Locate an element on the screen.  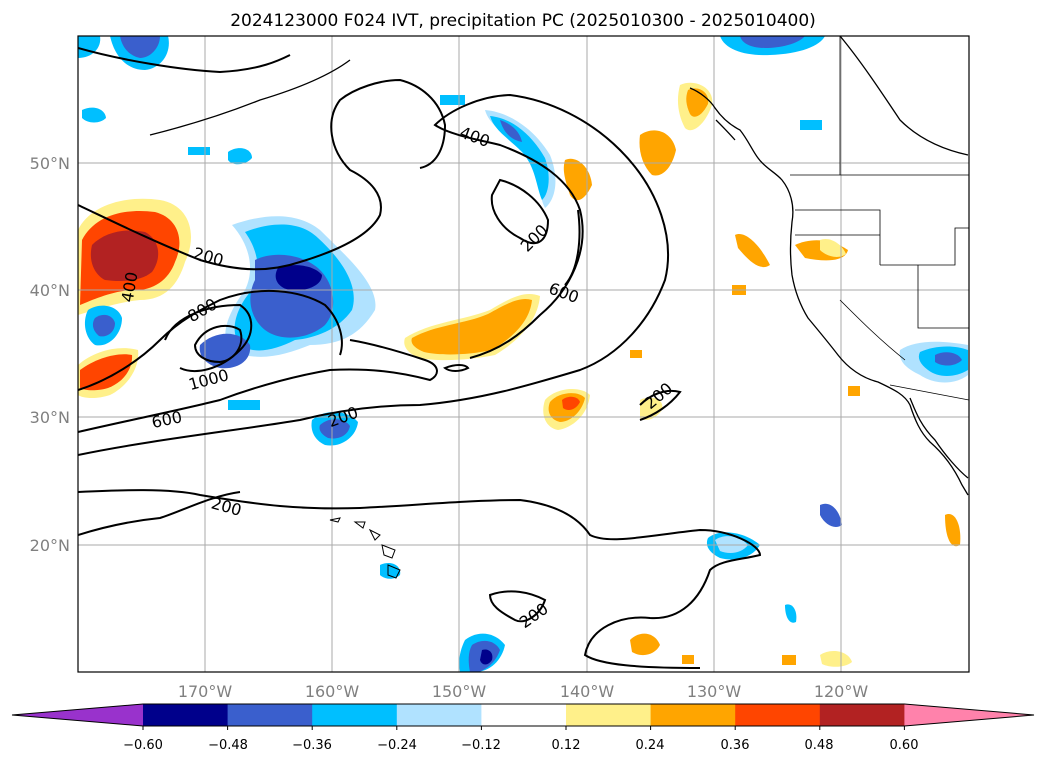
lon-label: 160°W is located at coordinates (332, 691).